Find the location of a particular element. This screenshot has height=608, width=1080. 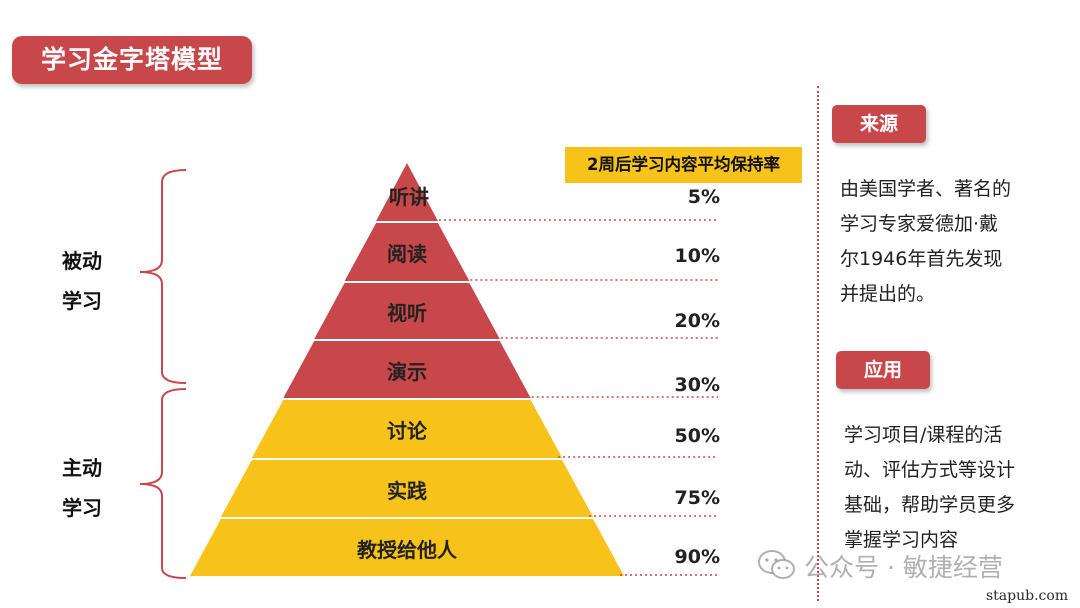

retention-percent: 10% is located at coordinates (697, 256).